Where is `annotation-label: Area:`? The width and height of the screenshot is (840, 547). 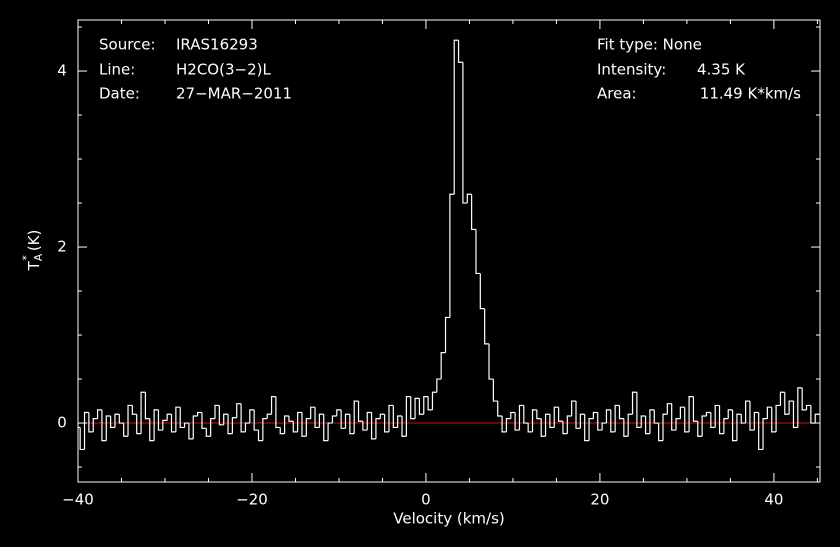 annotation-label: Area: is located at coordinates (617, 94).